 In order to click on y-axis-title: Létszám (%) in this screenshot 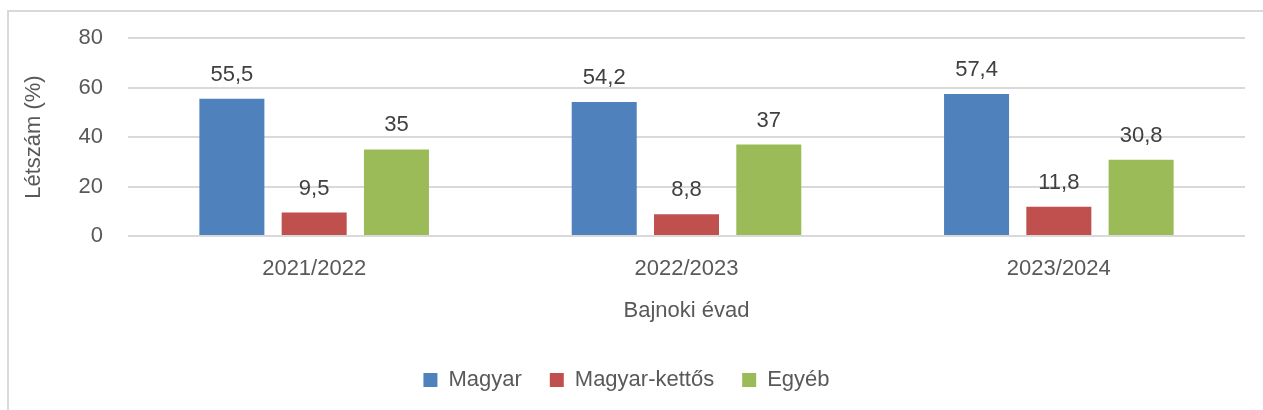, I will do `click(33, 137)`.